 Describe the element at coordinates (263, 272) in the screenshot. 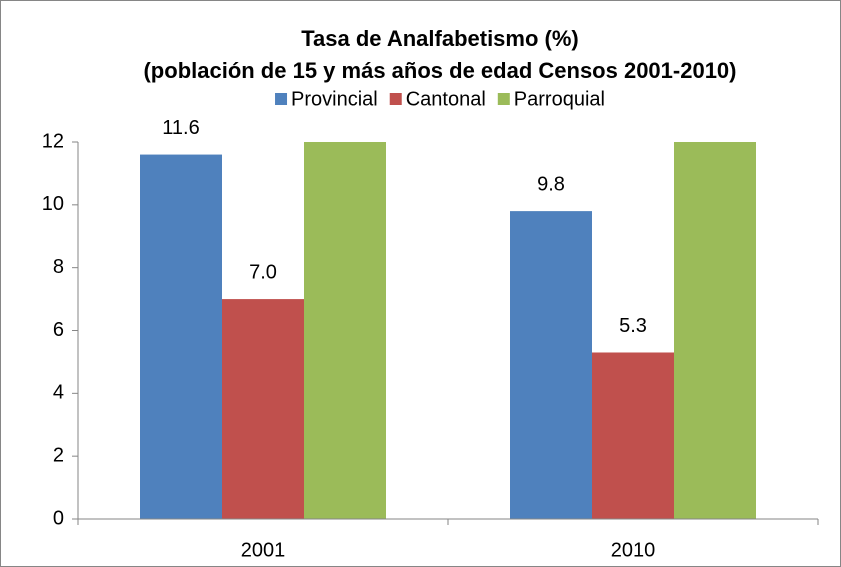

I see `value-label: 7.0` at that location.